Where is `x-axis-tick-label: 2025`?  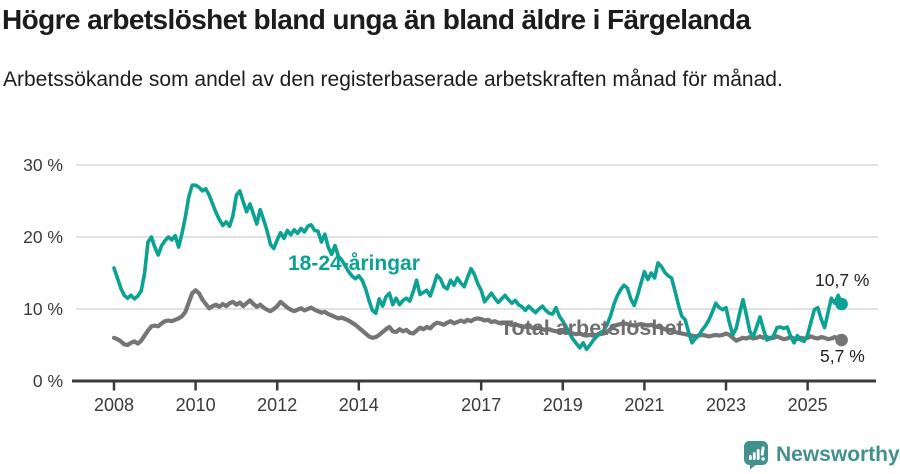
x-axis-tick-label: 2025 is located at coordinates (808, 405).